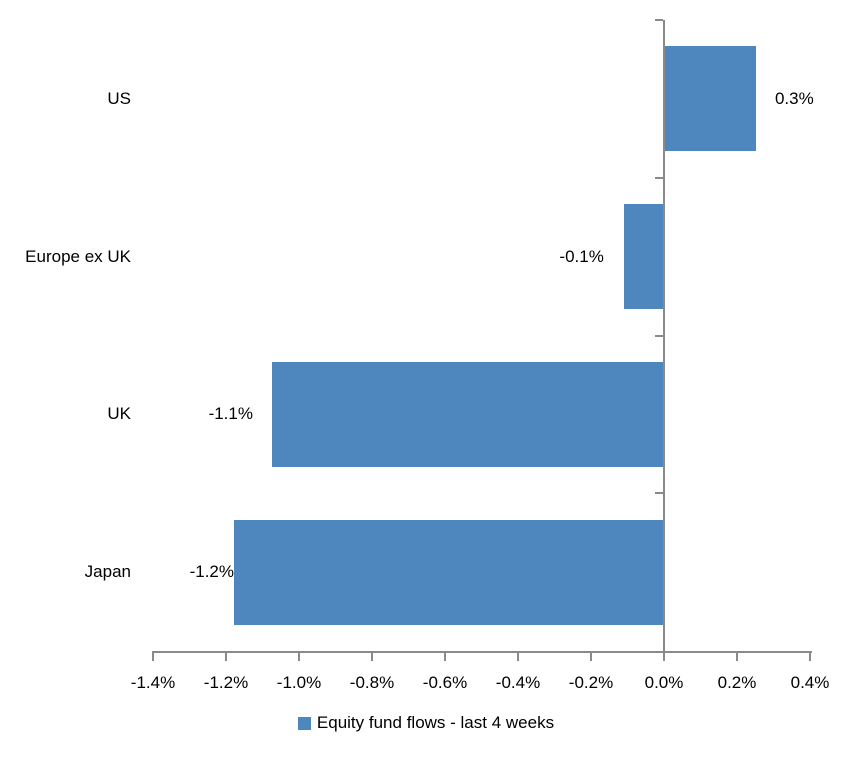 The image size is (852, 757). What do you see at coordinates (119, 98) in the screenshot?
I see `category-label: US` at bounding box center [119, 98].